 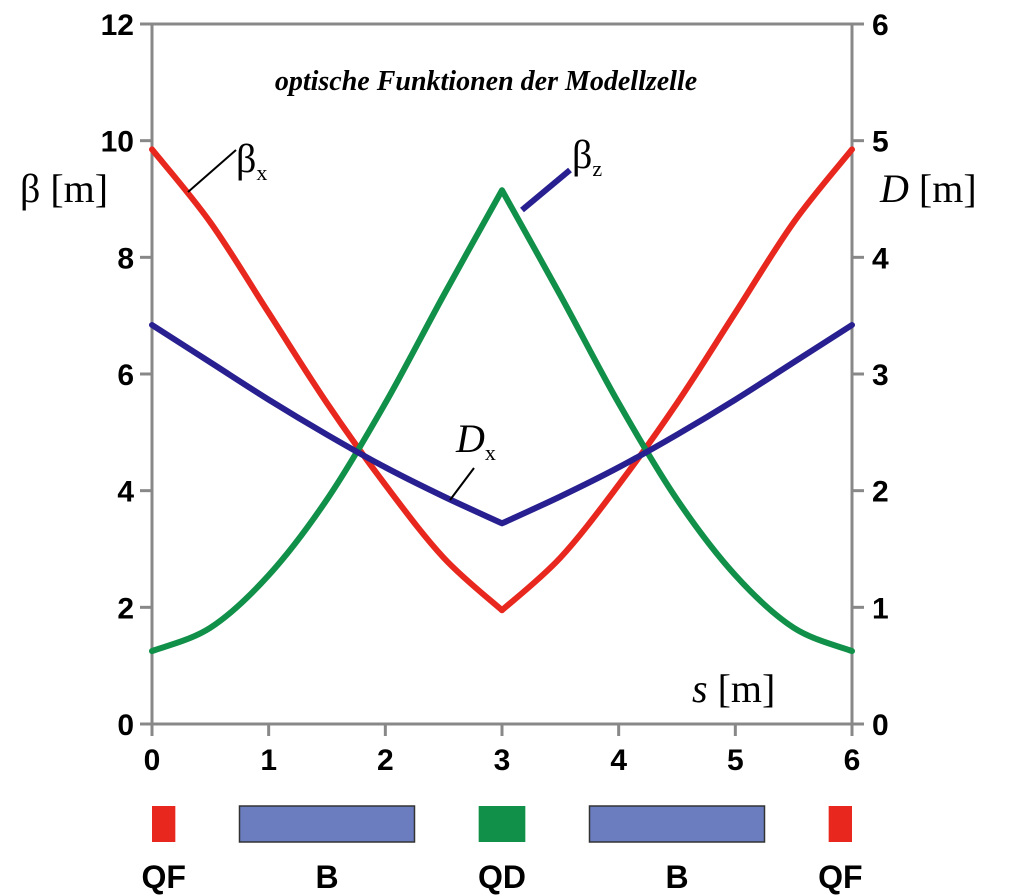 I want to click on x-tick-label: 3, so click(x=502, y=760).